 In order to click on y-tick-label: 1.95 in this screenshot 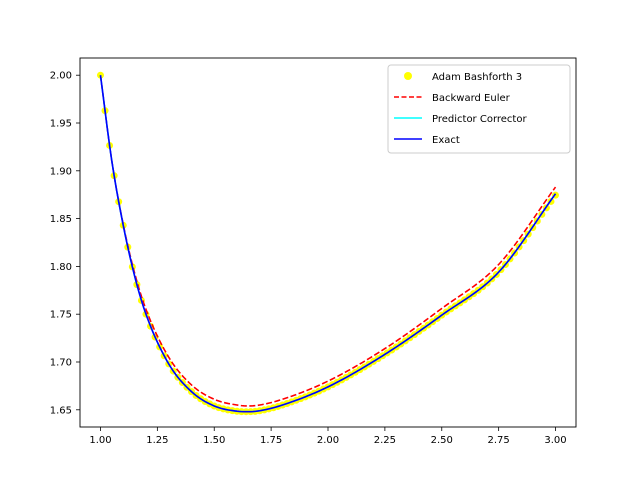, I will do `click(61, 124)`.